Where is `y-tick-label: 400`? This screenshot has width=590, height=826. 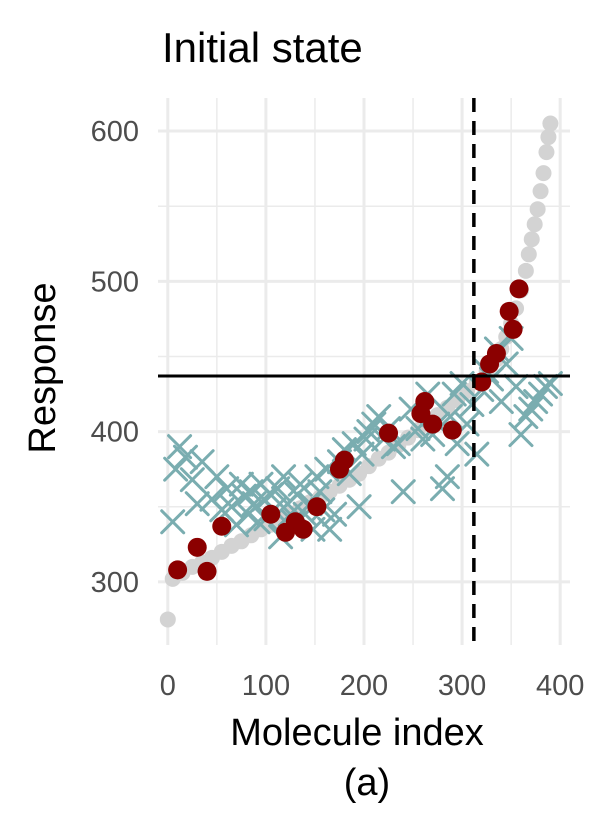 y-tick-label: 400 is located at coordinates (115, 433).